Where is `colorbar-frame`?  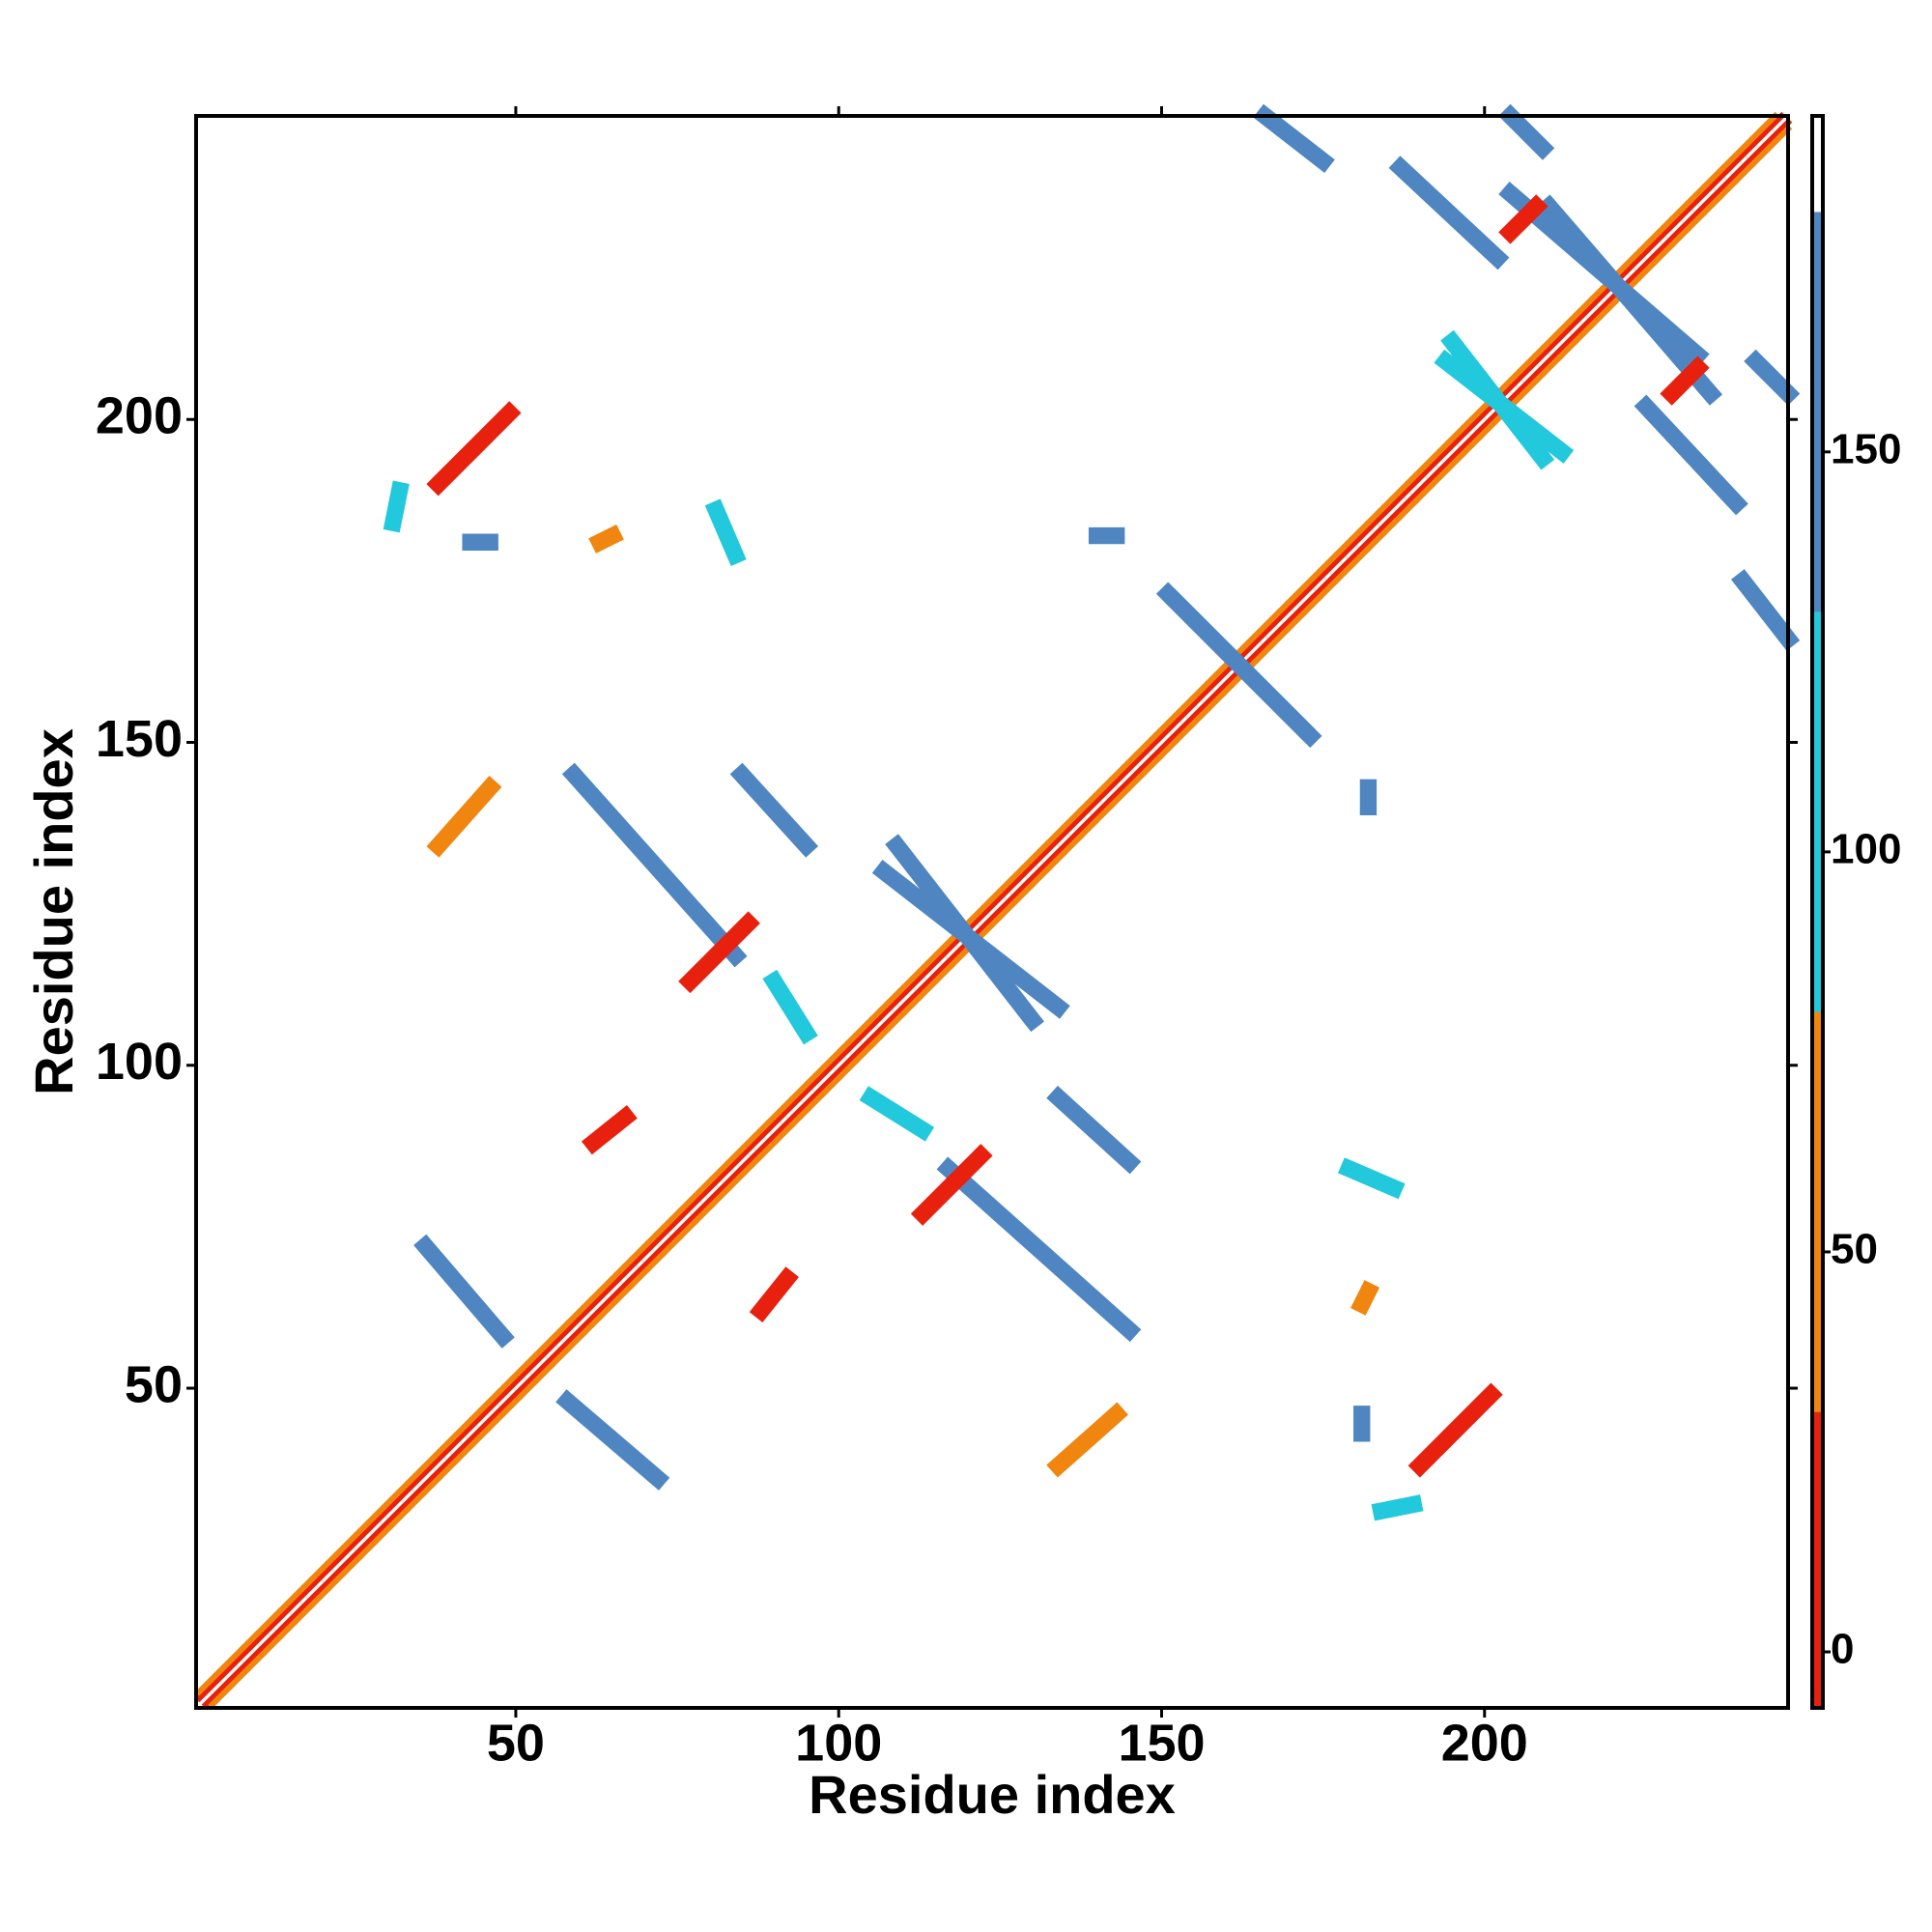
colorbar-frame is located at coordinates (1817, 912).